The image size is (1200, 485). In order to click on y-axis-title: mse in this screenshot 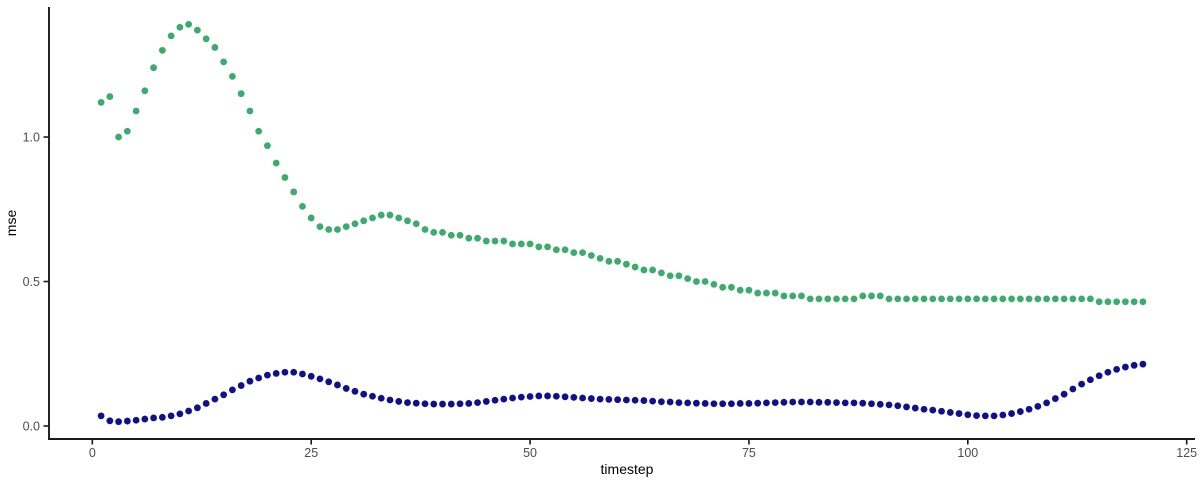, I will do `click(11, 223)`.